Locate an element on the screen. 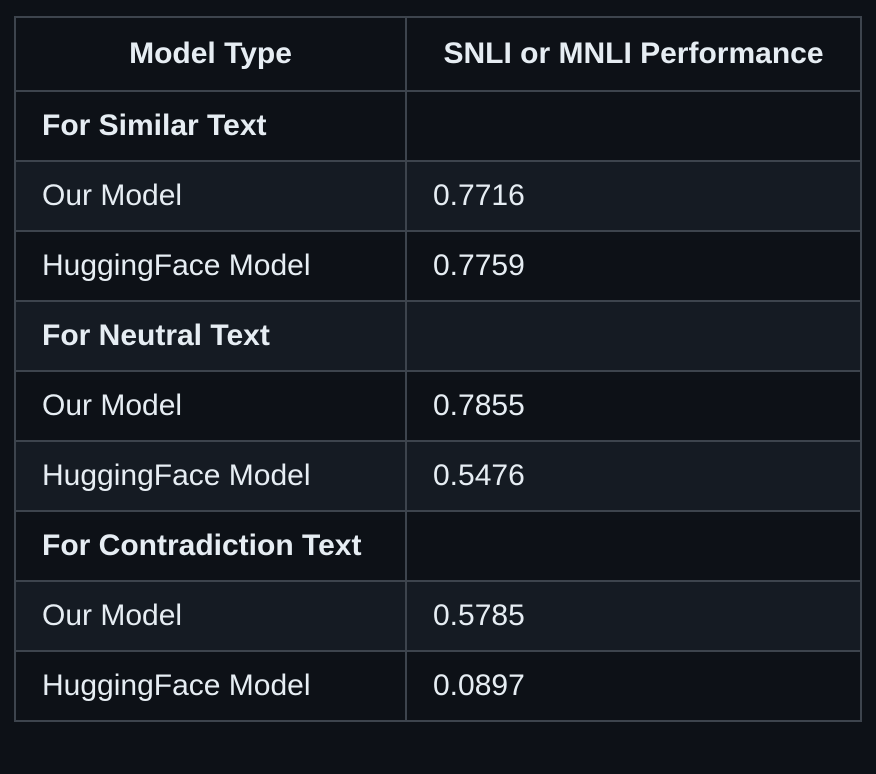 This screenshot has height=774, width=876. score-cell: 0.5476 is located at coordinates (633, 476).